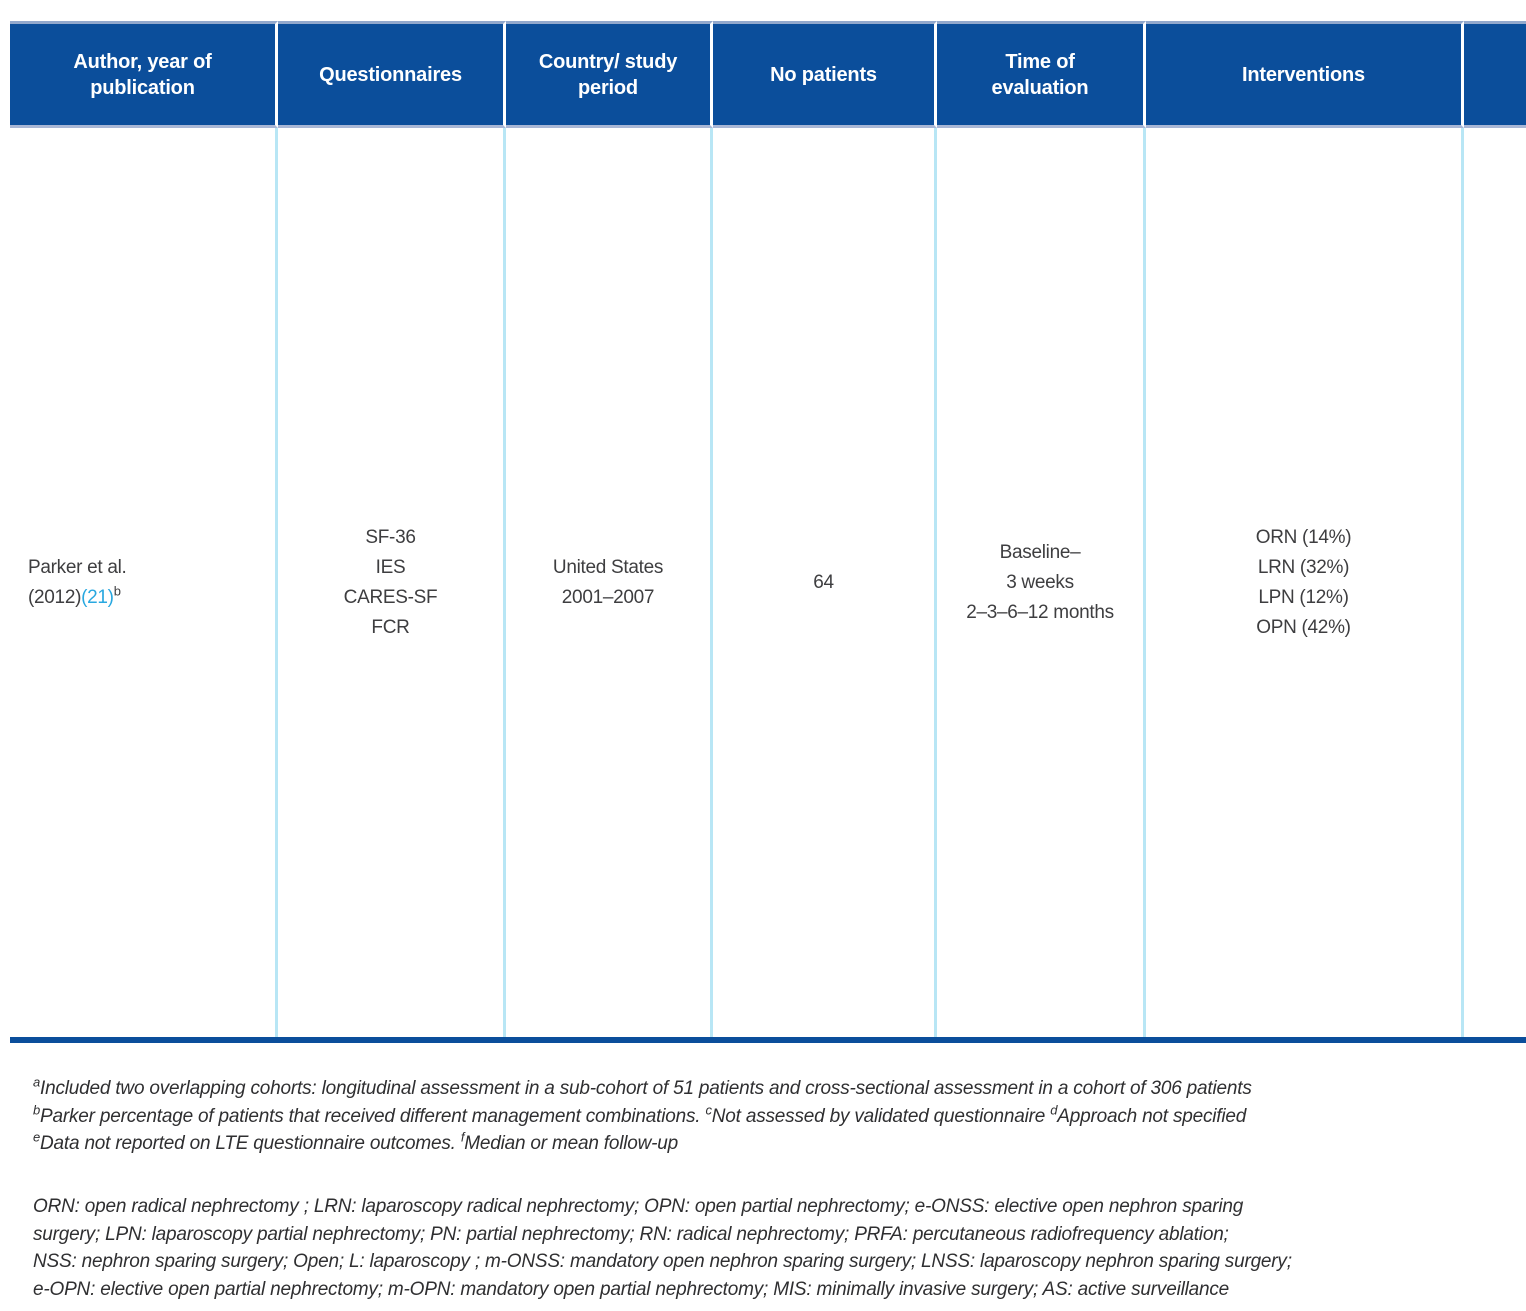 The height and width of the screenshot is (1311, 1526). Describe the element at coordinates (1041, 582) in the screenshot. I see `cell-time-of-evaluation: Baseline– 3 weeks 2–3–6–12 months` at that location.